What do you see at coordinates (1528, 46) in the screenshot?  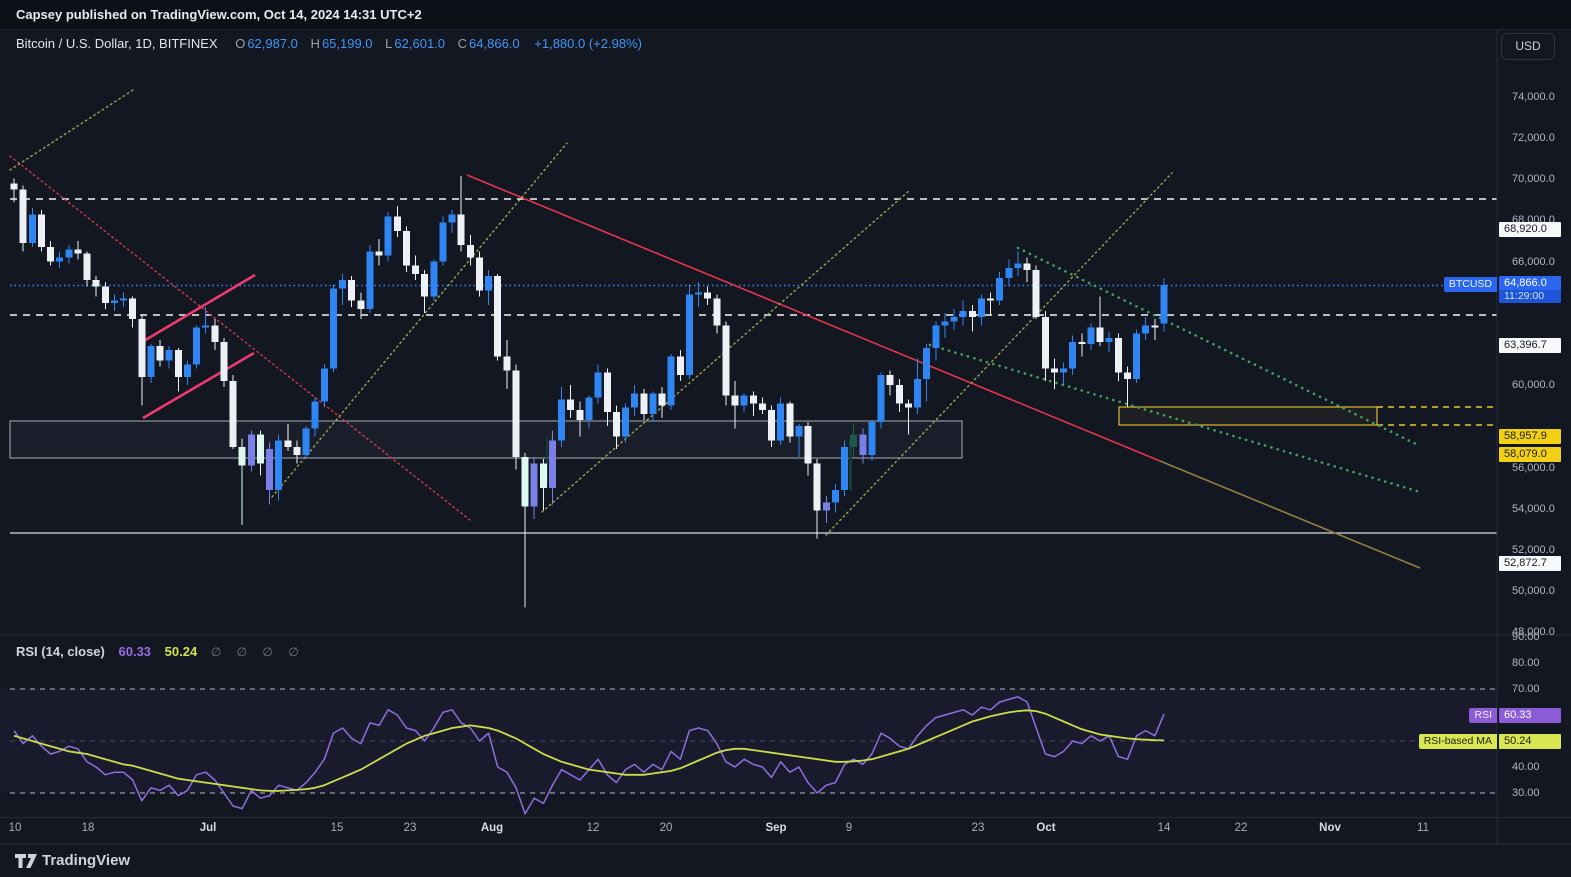 I see `currency-toggle-button: USD` at bounding box center [1528, 46].